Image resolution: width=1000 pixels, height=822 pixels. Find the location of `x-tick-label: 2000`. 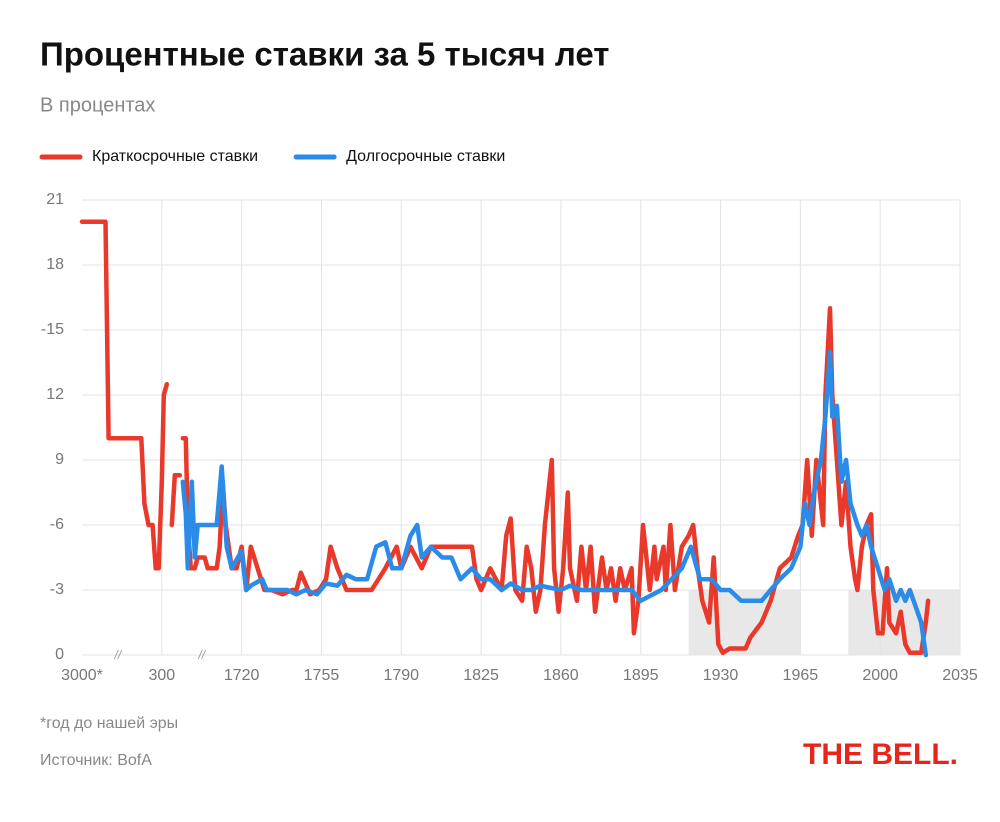

x-tick-label: 2000 is located at coordinates (880, 675).